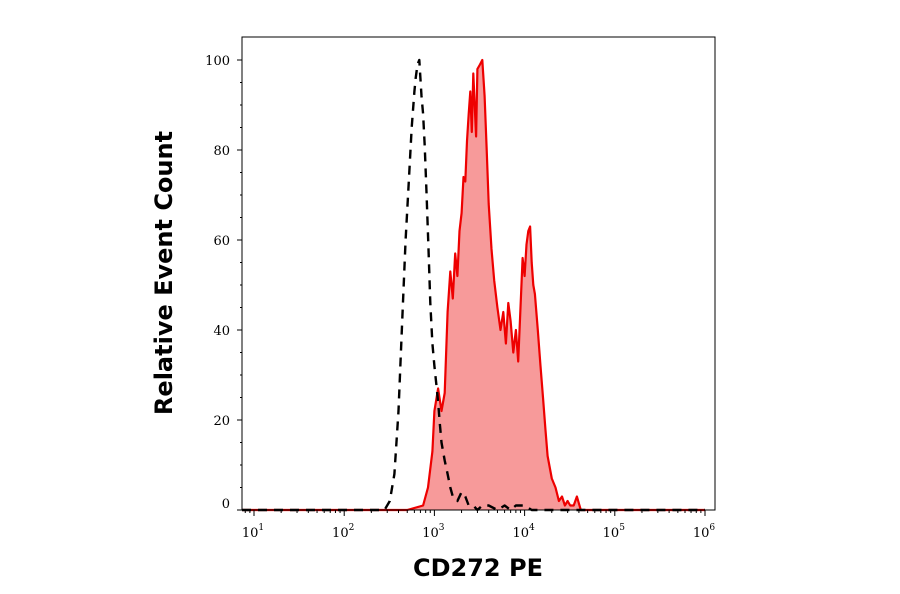 This screenshot has height=594, width=900. Describe the element at coordinates (221, 241) in the screenshot. I see `y-tick-label: 60` at that location.